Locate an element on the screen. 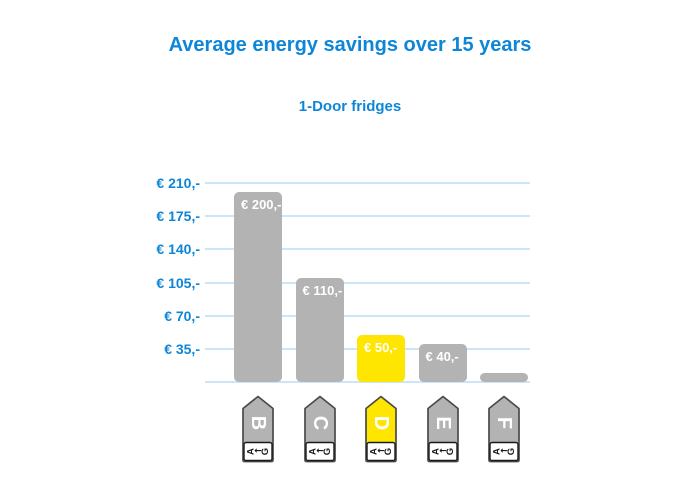  energy-class-tag-E: E A ← G is located at coordinates (442, 429).